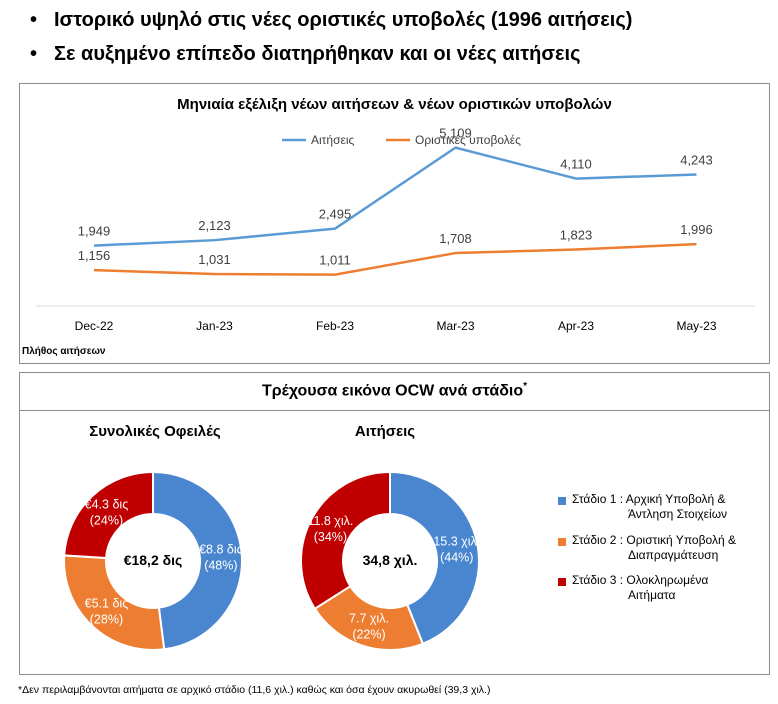 This screenshot has height=704, width=778. What do you see at coordinates (64, 351) in the screenshot?
I see `y-axis-label: Πλήθος αιτήσεων` at bounding box center [64, 351].